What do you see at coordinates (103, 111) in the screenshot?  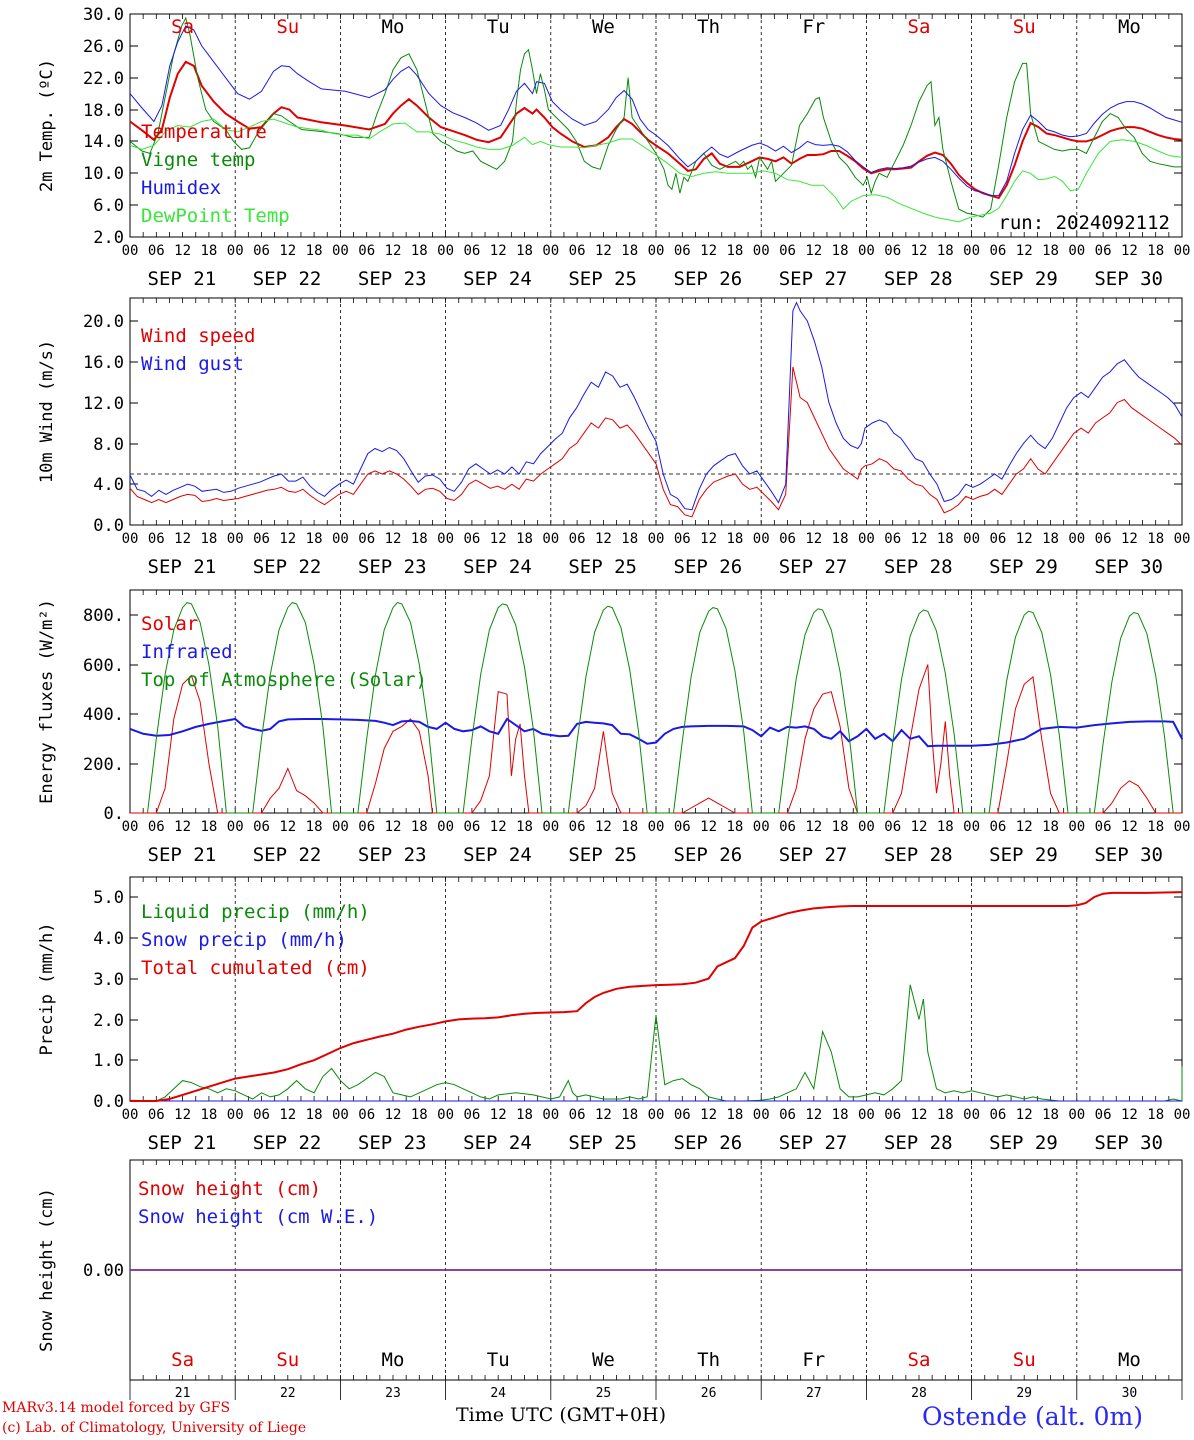 I see `y-tick-label: 18.0` at bounding box center [103, 111].